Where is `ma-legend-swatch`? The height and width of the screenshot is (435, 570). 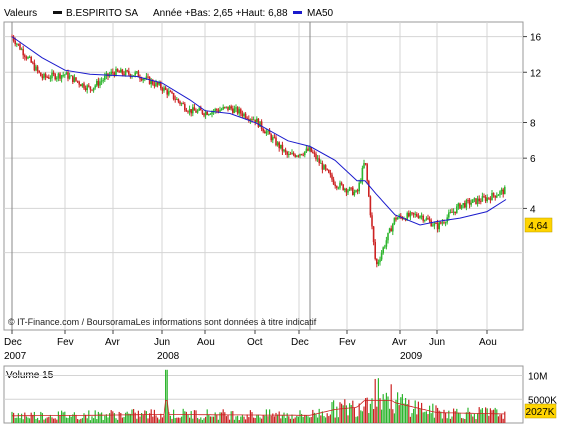 ma-legend-swatch is located at coordinates (297, 12).